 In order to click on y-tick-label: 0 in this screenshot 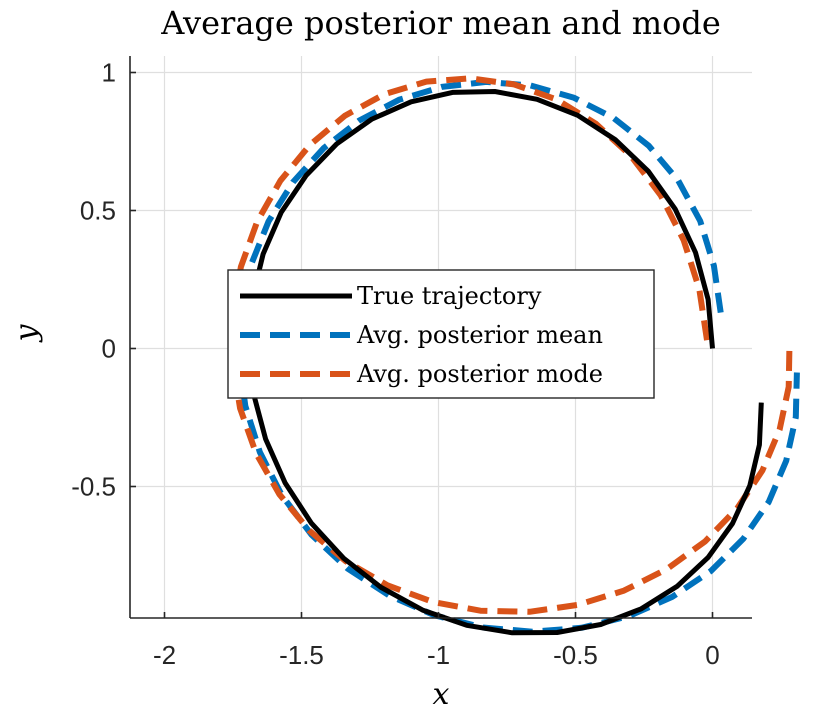, I will do `click(109, 349)`.